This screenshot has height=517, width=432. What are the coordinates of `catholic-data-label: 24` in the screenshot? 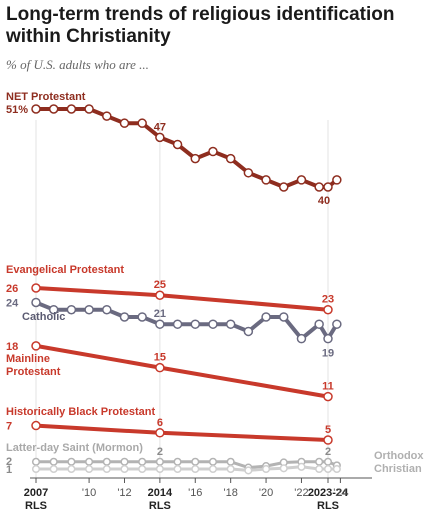 It's located at (12, 303).